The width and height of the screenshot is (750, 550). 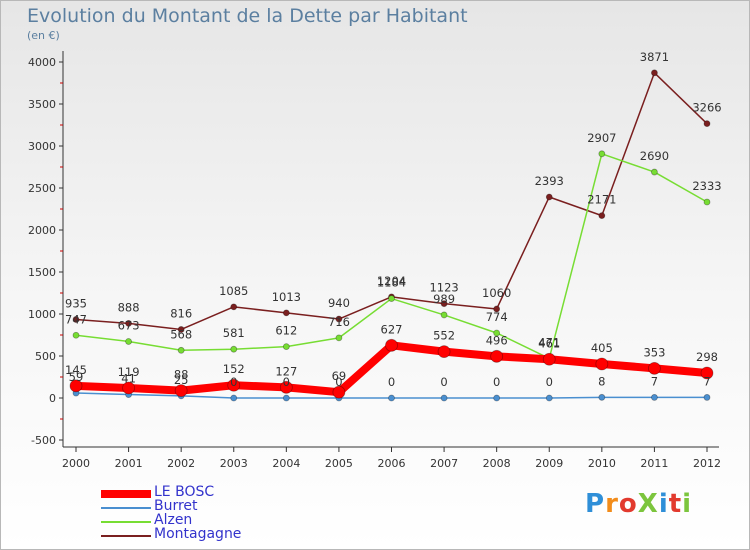 I want to click on data-label-le-bosc: 298, so click(x=707, y=357).